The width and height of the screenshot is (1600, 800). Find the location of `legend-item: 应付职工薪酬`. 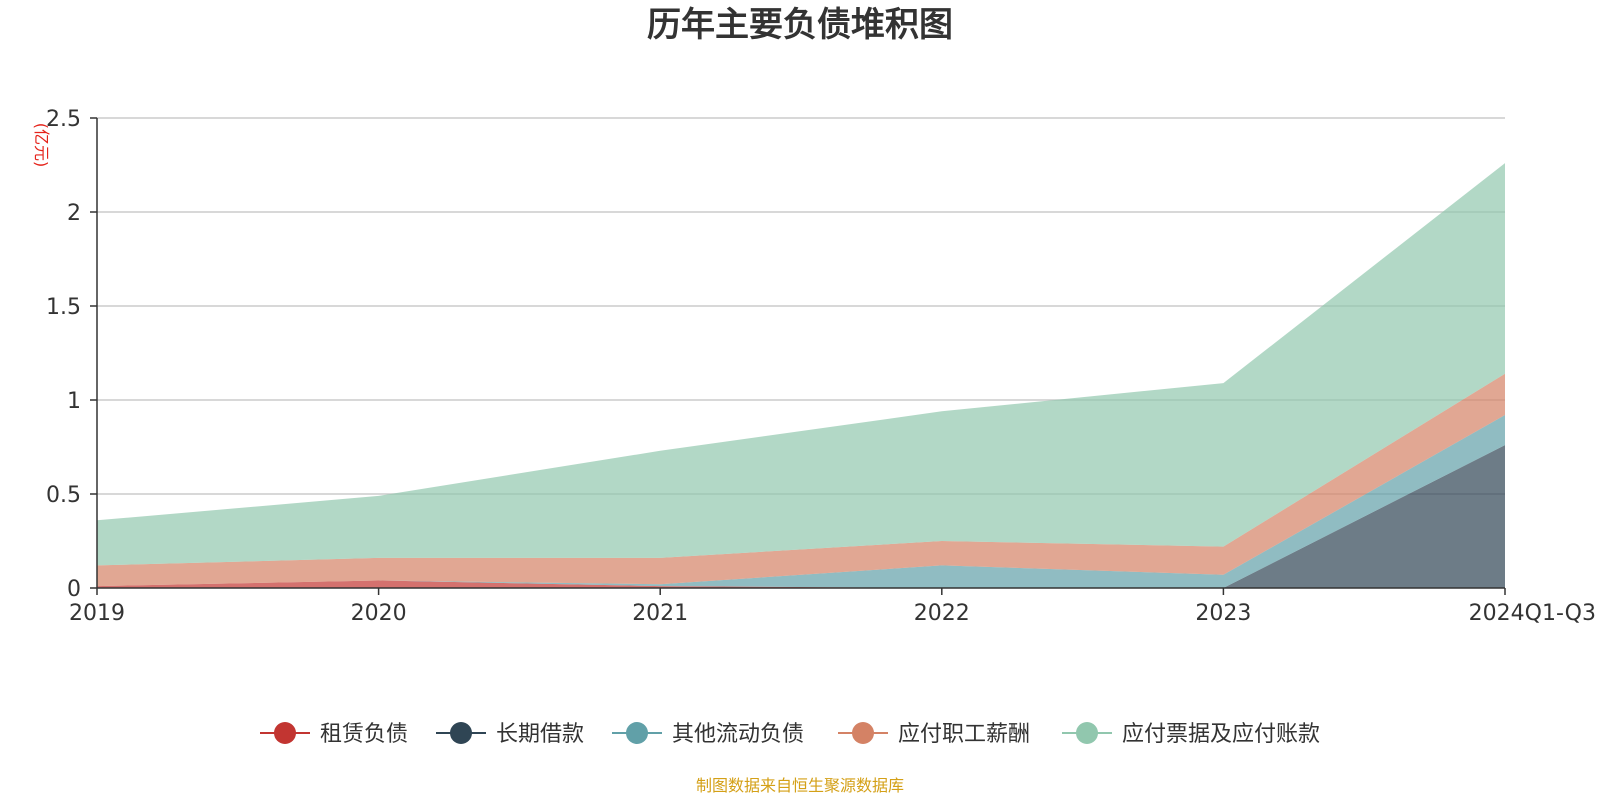

legend-item: 应付职工薪酬 is located at coordinates (934, 734).